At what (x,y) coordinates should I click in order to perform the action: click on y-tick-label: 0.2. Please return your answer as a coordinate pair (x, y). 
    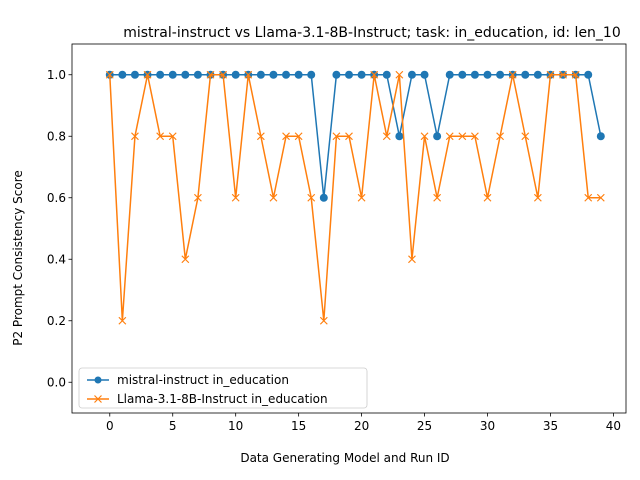
    Looking at the image, I should click on (56, 321).